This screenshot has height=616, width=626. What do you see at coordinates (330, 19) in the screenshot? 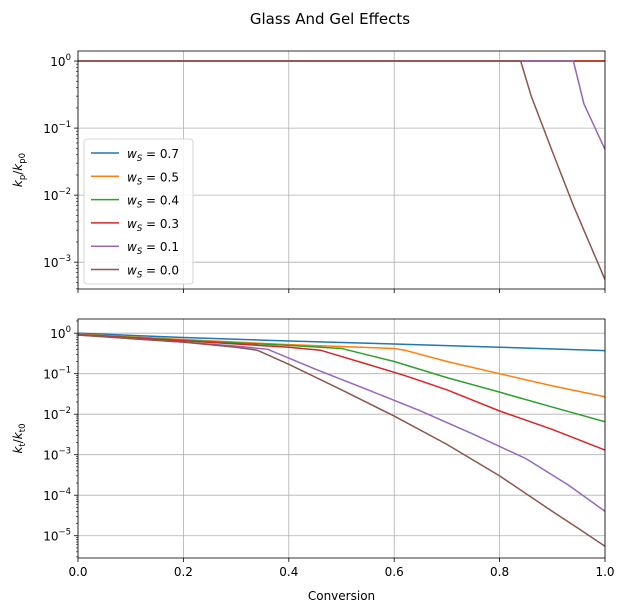
I see `chart-title: Glass And Gel Effects` at bounding box center [330, 19].